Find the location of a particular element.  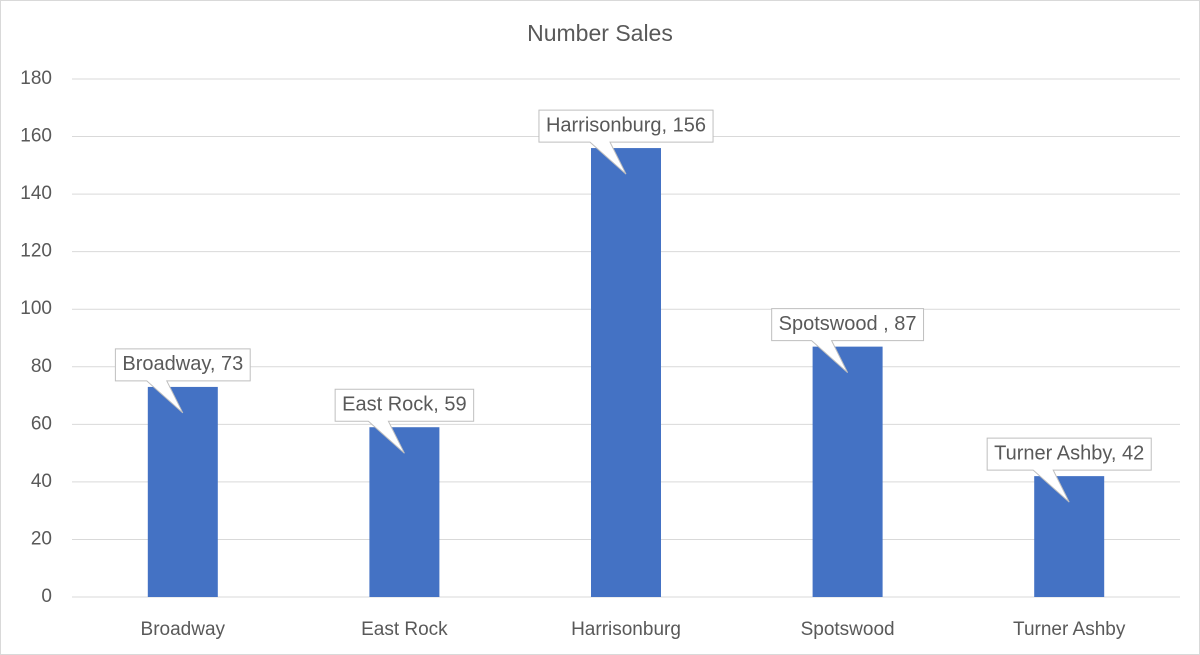

y-tick-label: 120 is located at coordinates (36, 251).